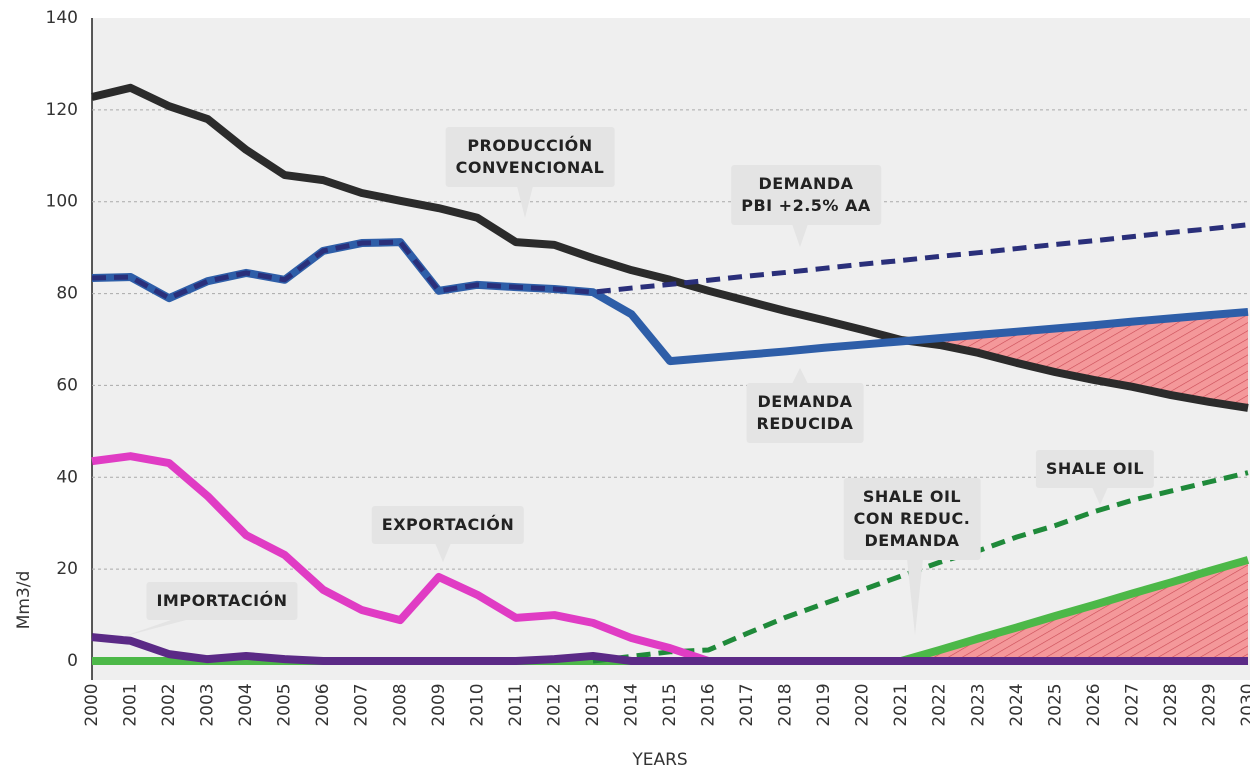  Describe the element at coordinates (786, 704) in the screenshot. I see `x-tick-label: 2018` at that location.